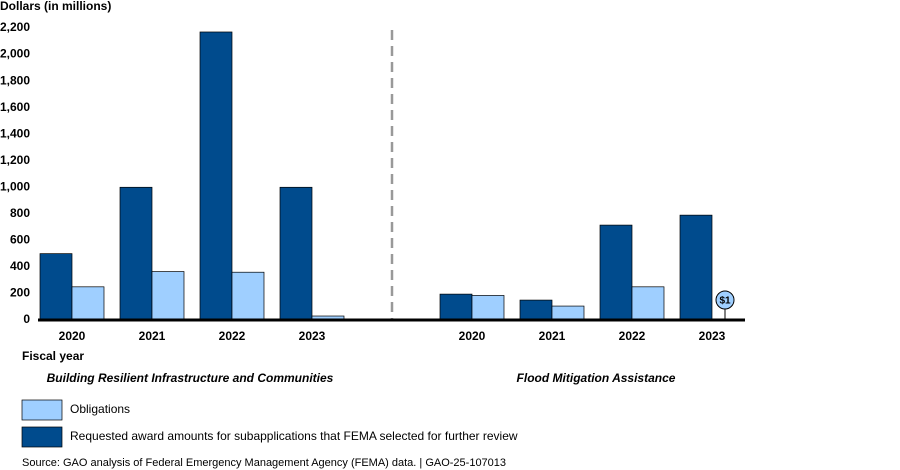 The width and height of the screenshot is (900, 470). What do you see at coordinates (100, 409) in the screenshot?
I see `legend-label: Obligations` at bounding box center [100, 409].